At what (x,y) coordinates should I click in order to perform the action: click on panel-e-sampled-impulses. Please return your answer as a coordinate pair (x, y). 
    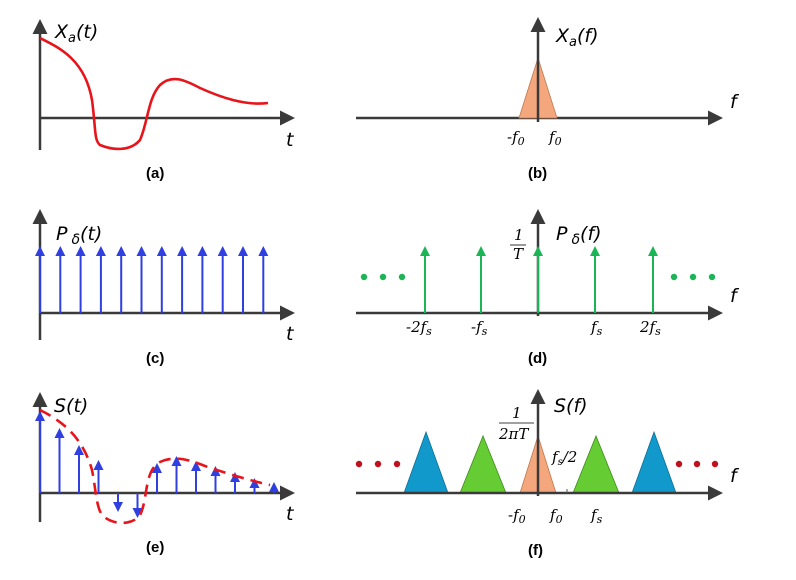
    Looking at the image, I should click on (157, 464).